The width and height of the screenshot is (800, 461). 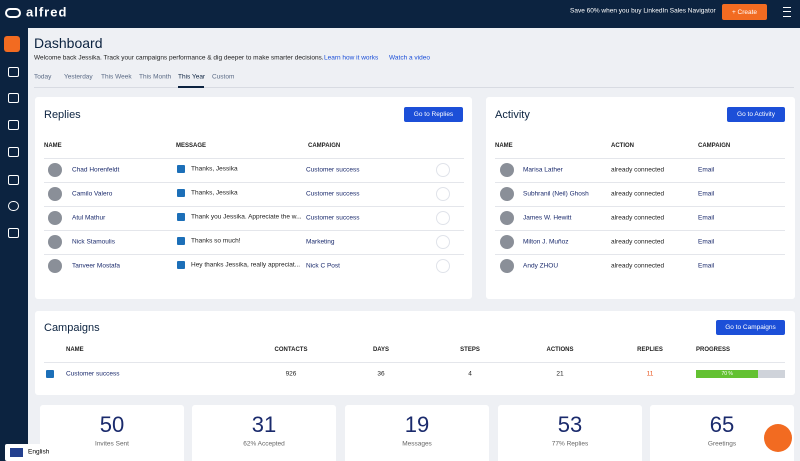 I want to click on progress-bar, so click(x=727, y=374).